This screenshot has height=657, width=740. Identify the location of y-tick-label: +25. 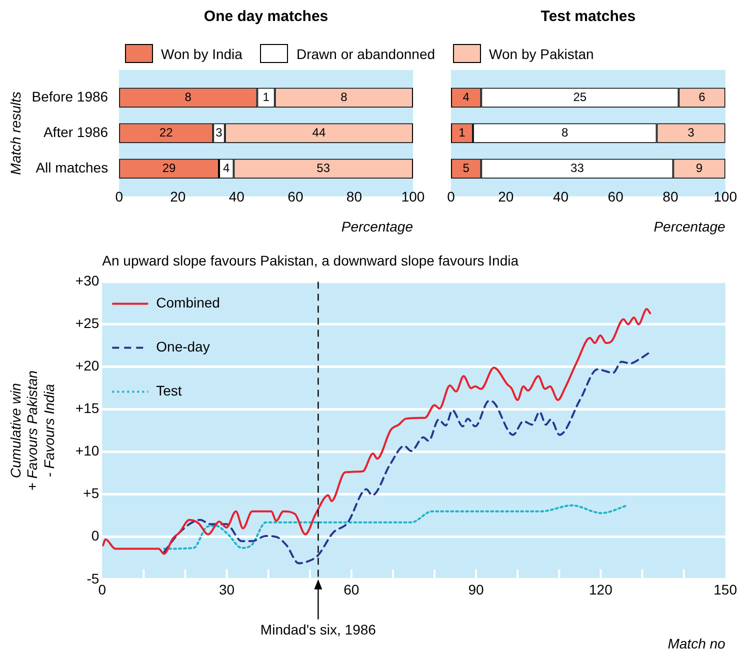
(87, 323).